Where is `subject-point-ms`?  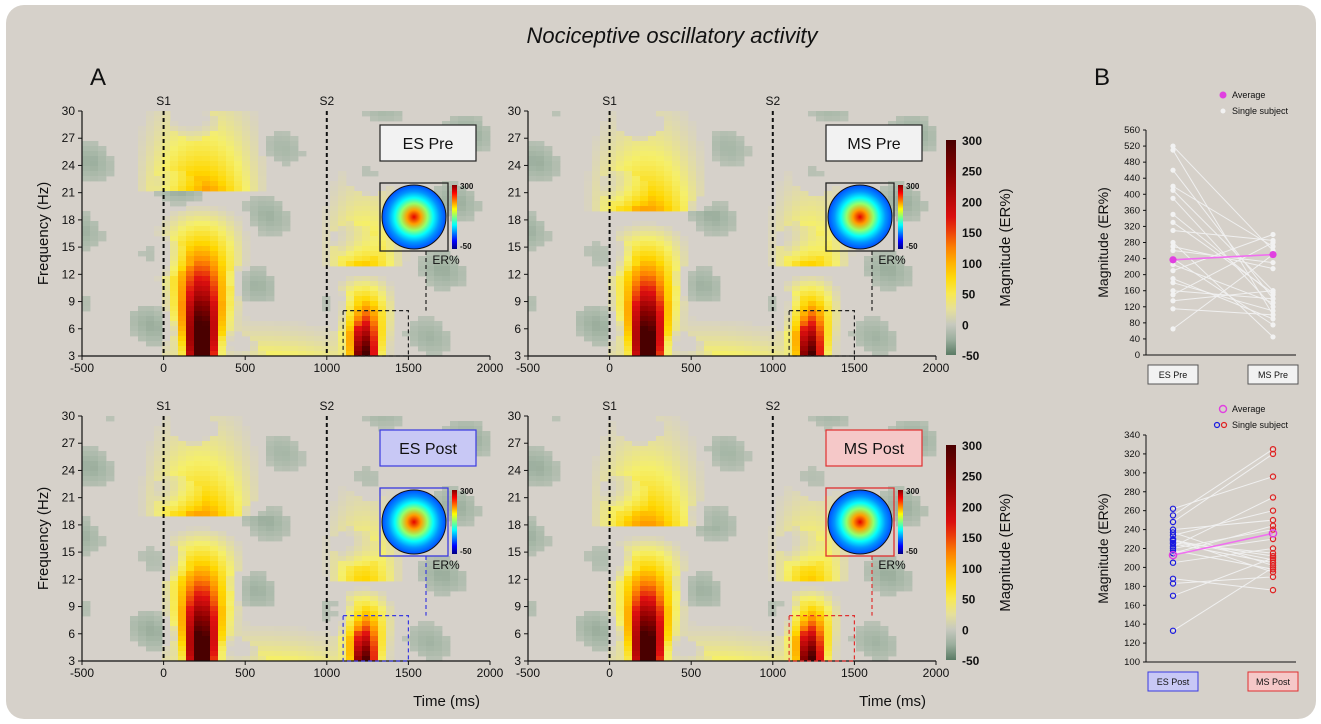 subject-point-ms is located at coordinates (1273, 240).